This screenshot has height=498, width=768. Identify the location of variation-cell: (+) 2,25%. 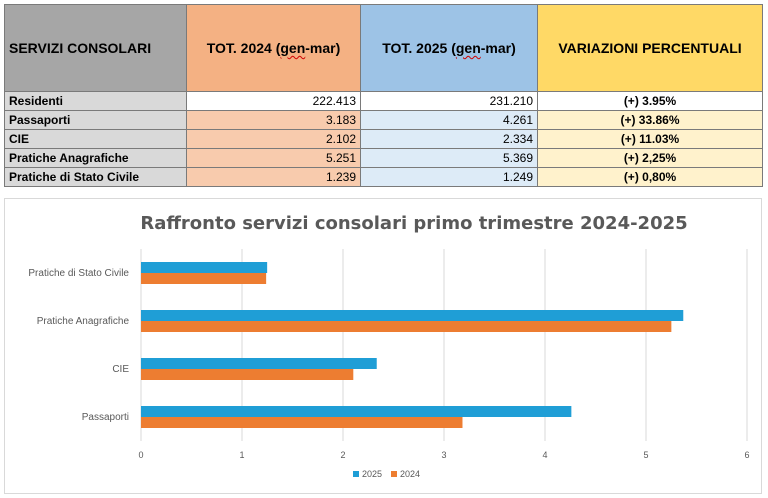
(650, 158).